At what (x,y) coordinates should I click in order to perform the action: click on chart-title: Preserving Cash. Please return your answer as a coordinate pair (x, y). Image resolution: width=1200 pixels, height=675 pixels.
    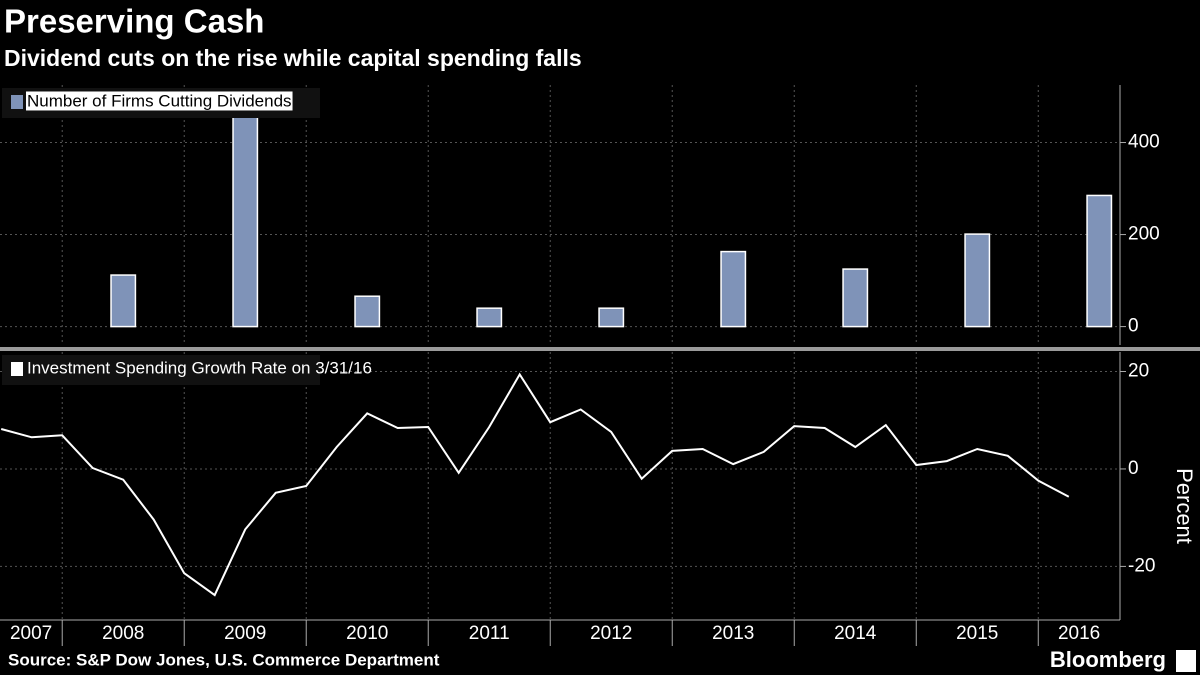
    Looking at the image, I should click on (134, 21).